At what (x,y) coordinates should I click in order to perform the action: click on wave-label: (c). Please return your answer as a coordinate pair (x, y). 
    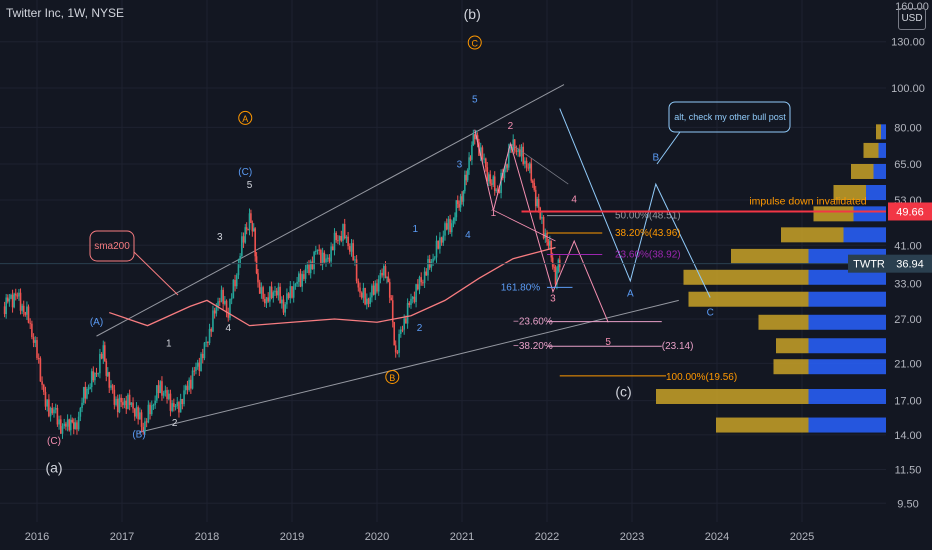
    Looking at the image, I should click on (623, 391).